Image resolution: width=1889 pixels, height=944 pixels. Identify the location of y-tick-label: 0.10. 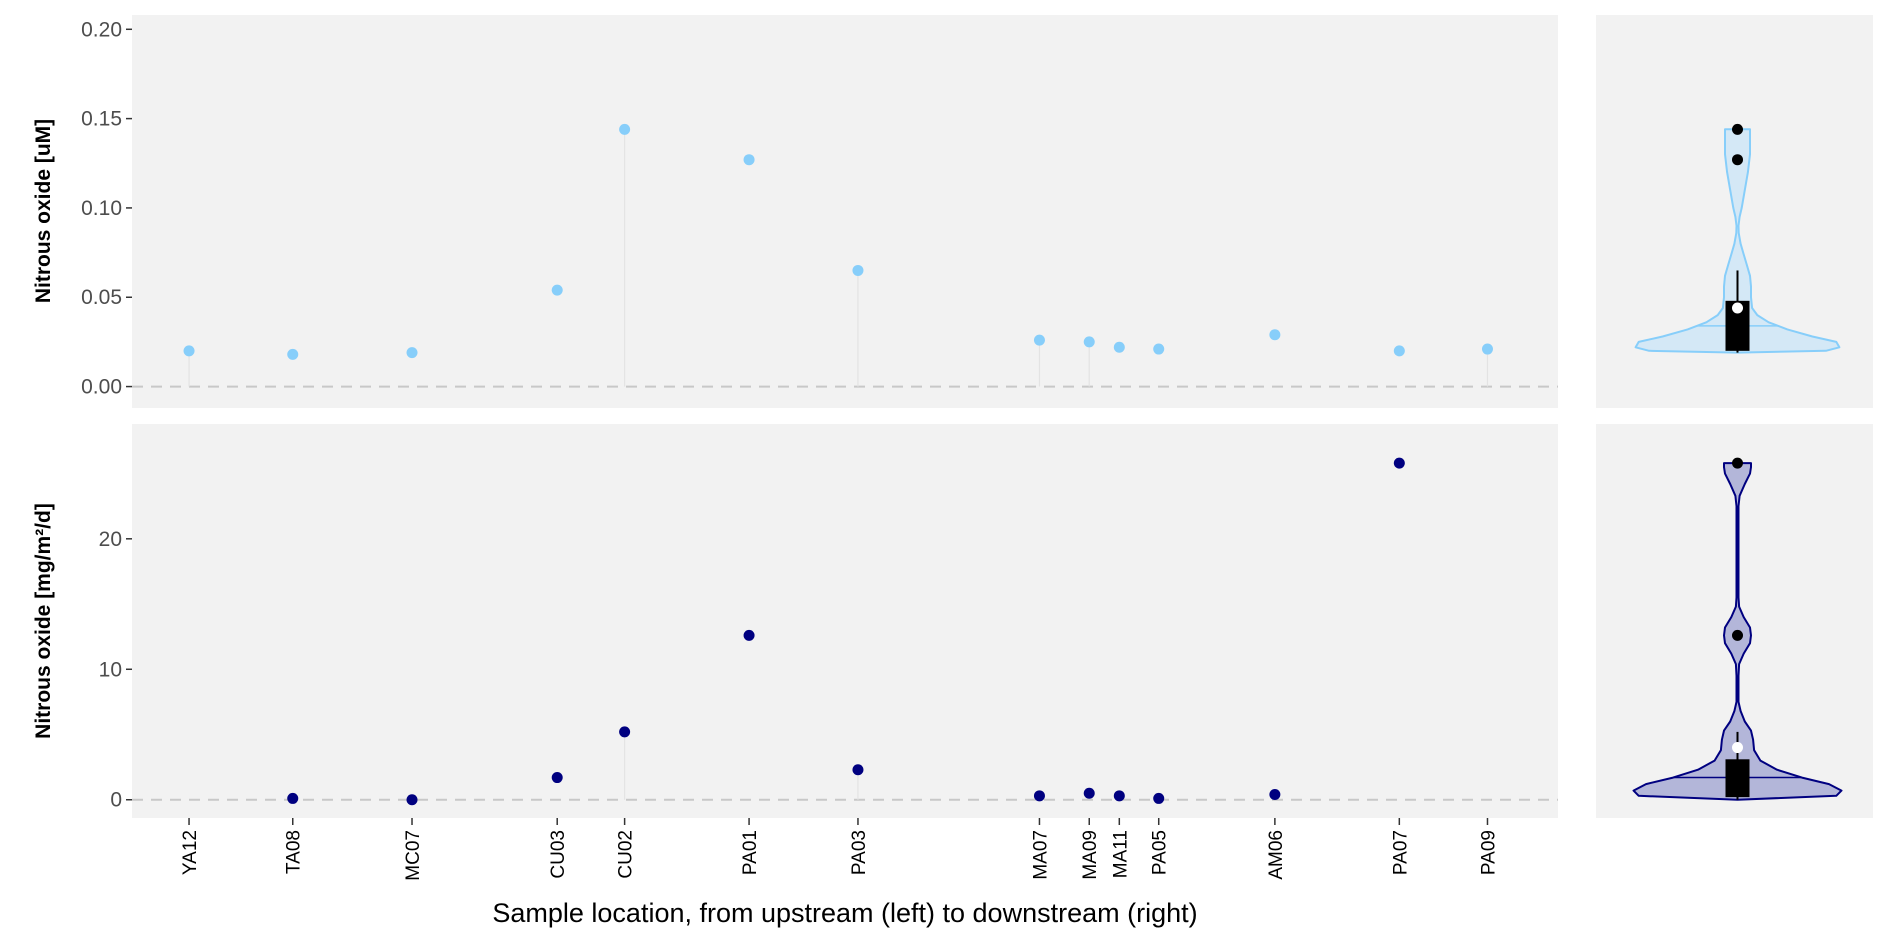
(101, 208).